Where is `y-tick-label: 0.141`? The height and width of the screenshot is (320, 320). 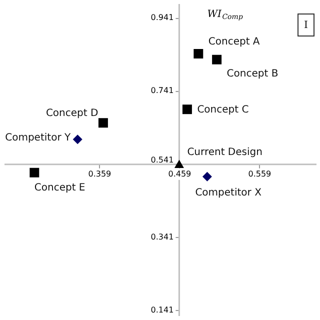
y-tick-label: 0.141 is located at coordinates (162, 310).